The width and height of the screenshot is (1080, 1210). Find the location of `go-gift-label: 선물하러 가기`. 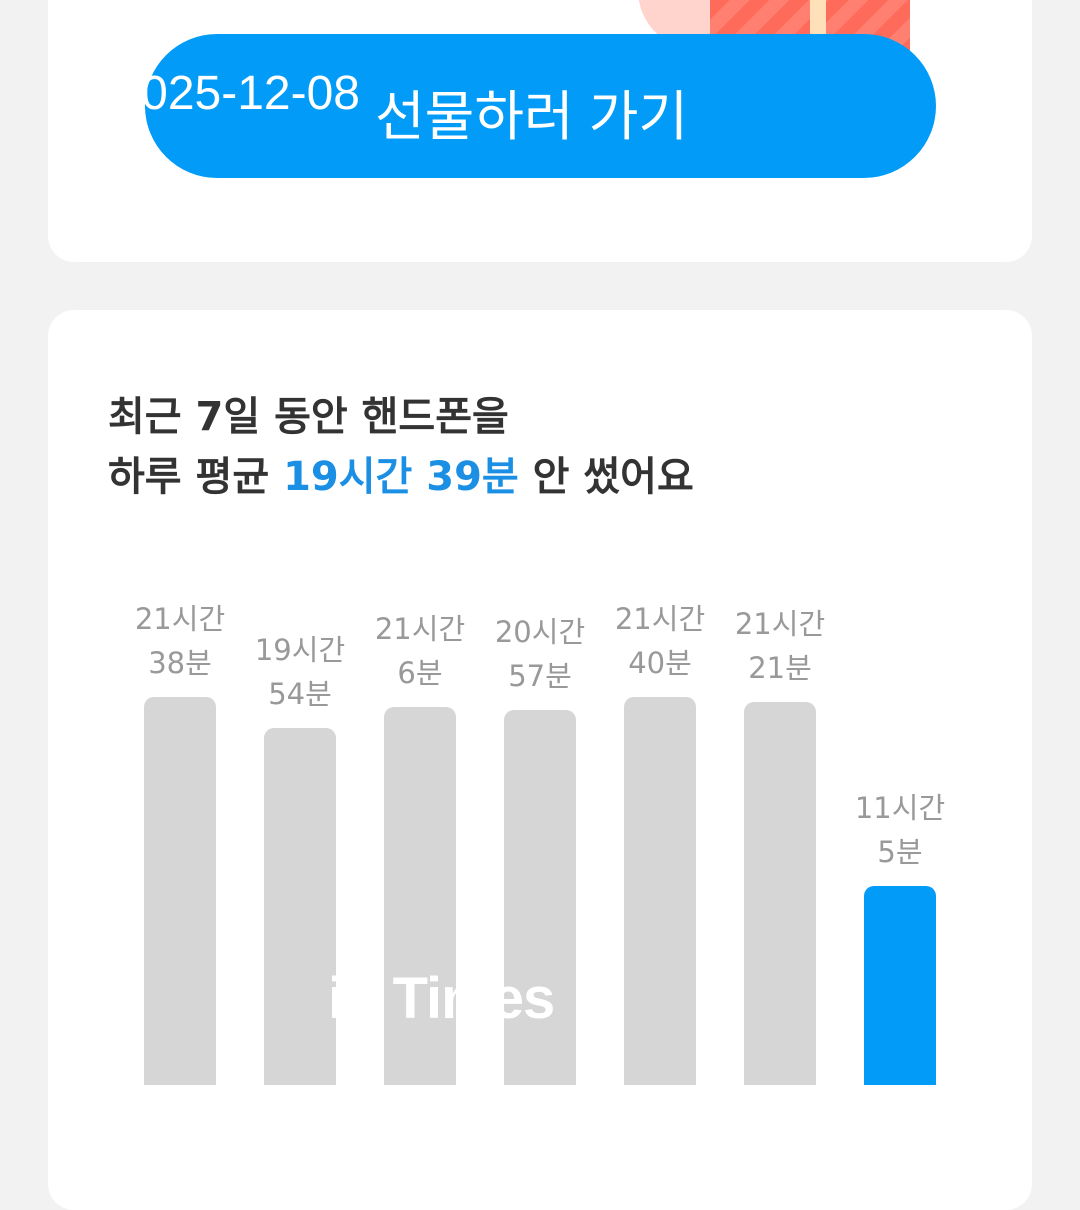

go-gift-label: 선물하러 가기 is located at coordinates (532, 117).